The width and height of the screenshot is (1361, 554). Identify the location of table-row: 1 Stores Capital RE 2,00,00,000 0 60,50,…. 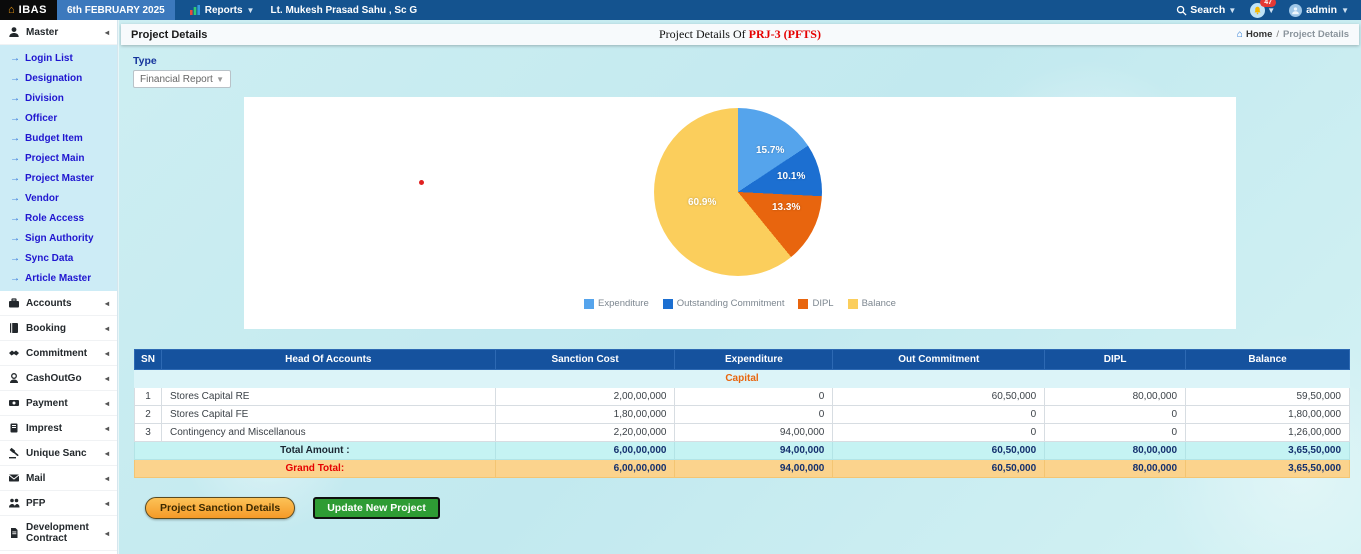
(742, 396).